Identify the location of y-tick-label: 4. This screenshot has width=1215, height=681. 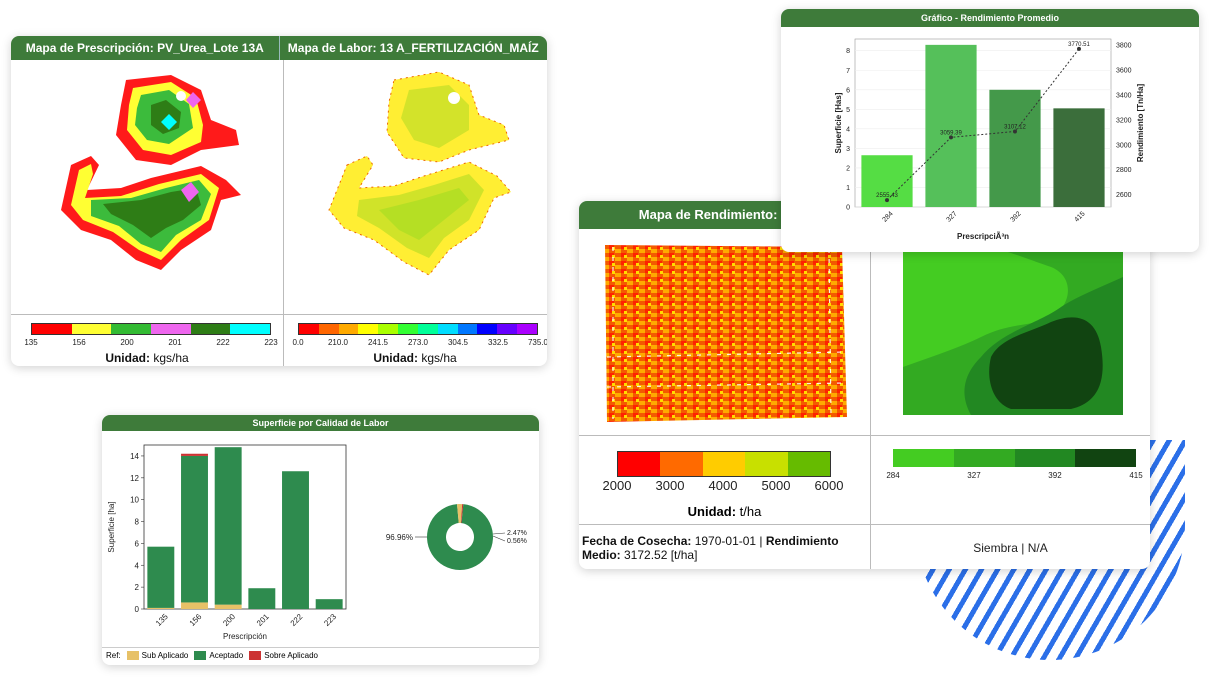
(137, 565).